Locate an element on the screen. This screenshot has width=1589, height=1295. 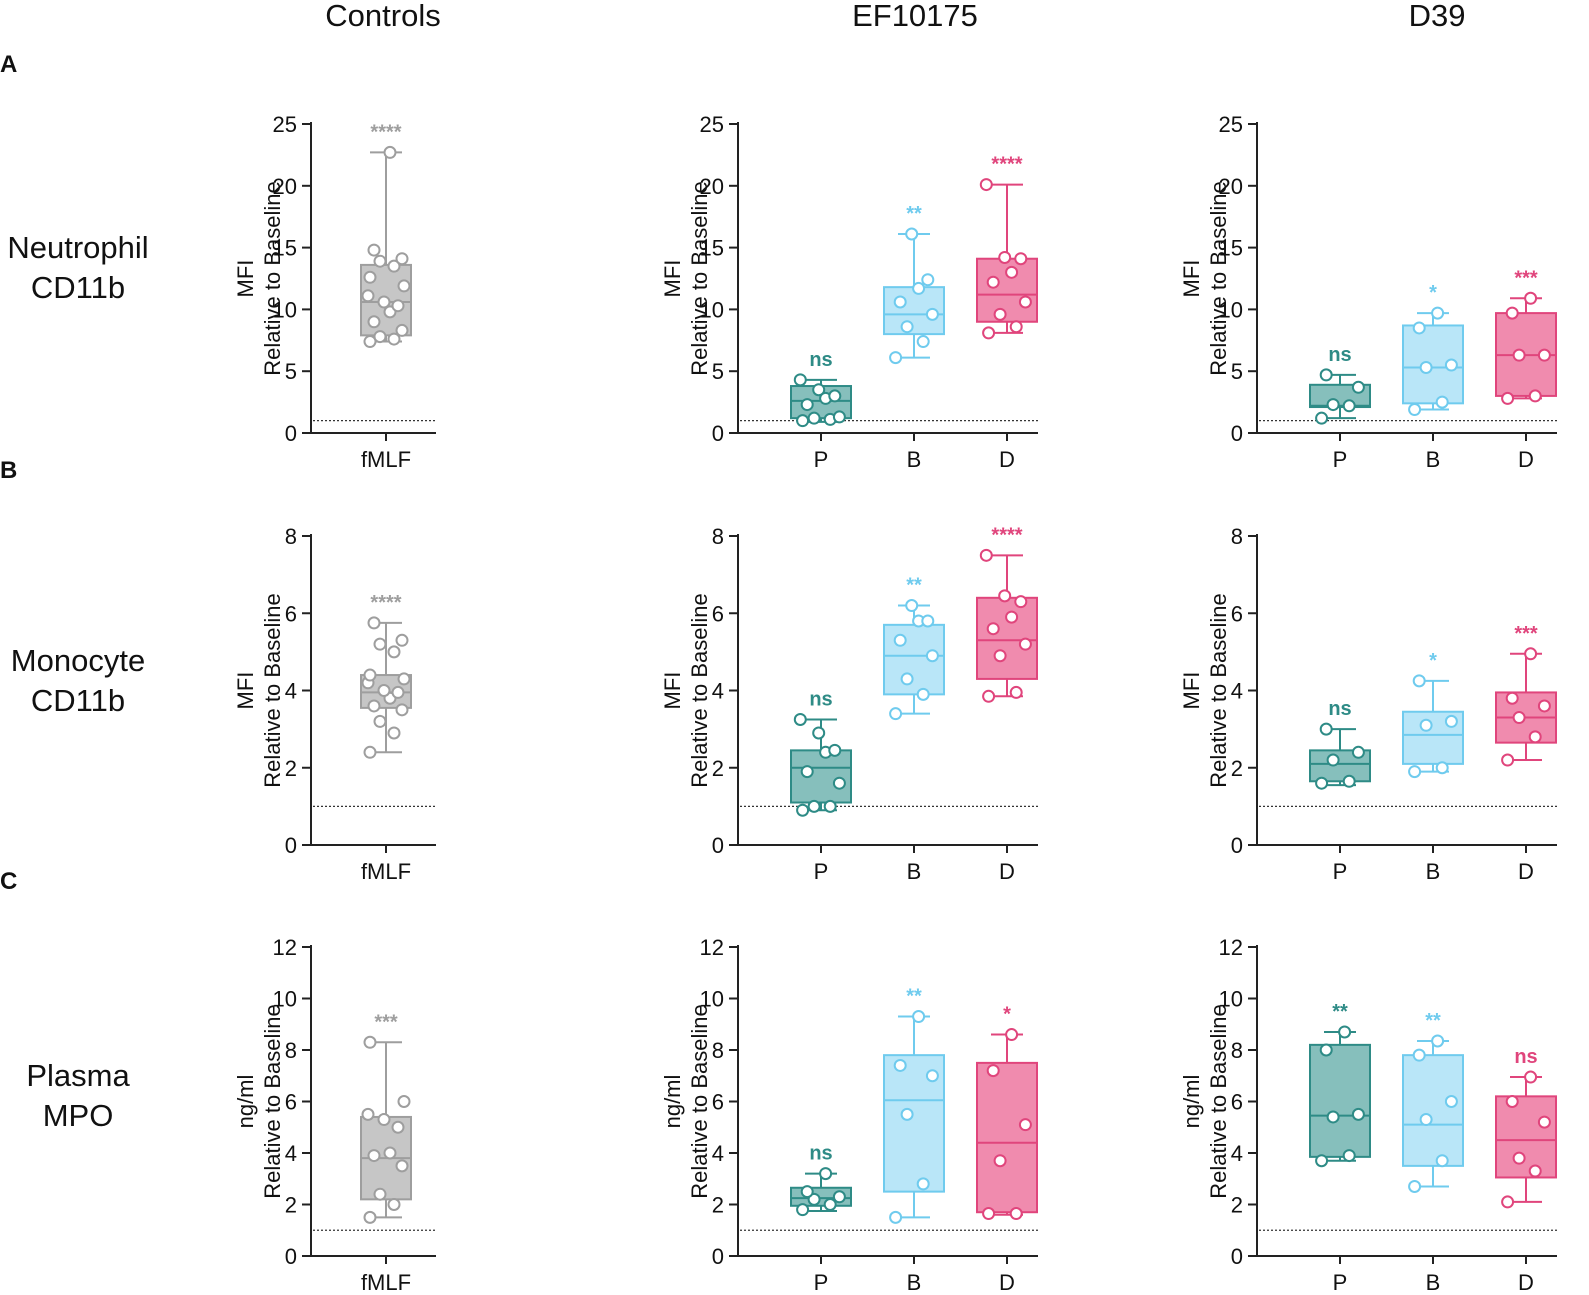
panel-letters: A B C is located at coordinates (8, 473).